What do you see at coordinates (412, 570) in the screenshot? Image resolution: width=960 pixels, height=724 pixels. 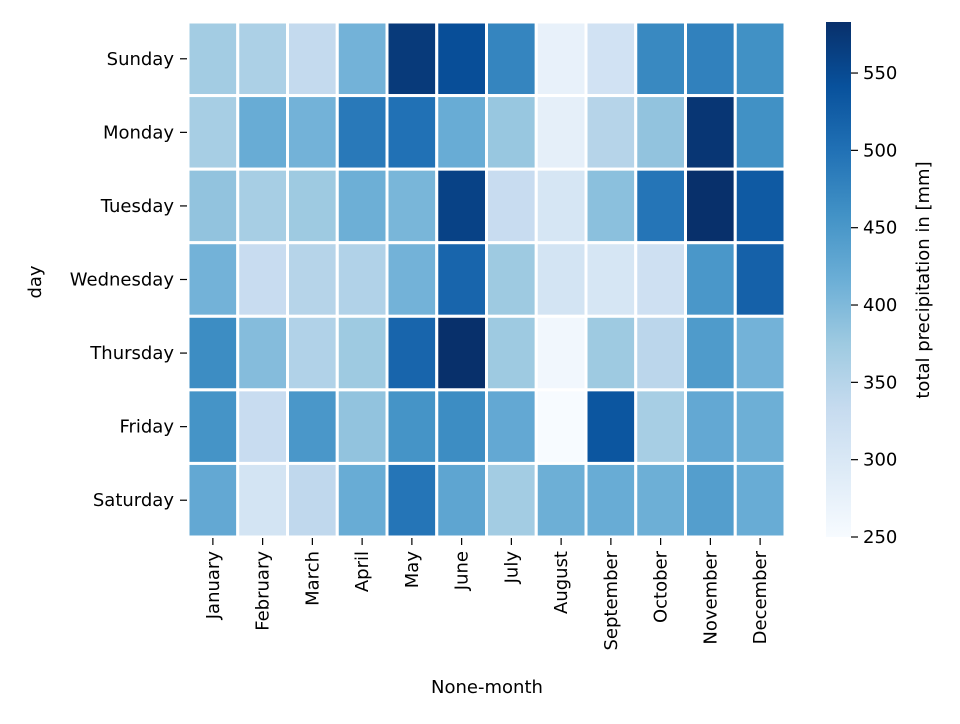 I see `x-tick-label: May` at bounding box center [412, 570].